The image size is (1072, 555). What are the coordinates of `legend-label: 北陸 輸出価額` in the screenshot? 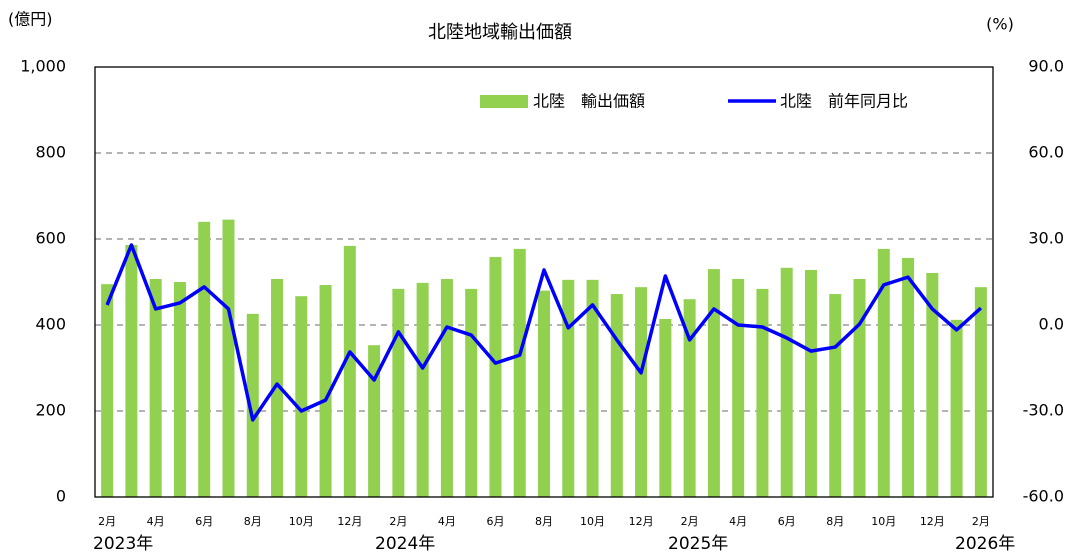 It's located at (589, 101).